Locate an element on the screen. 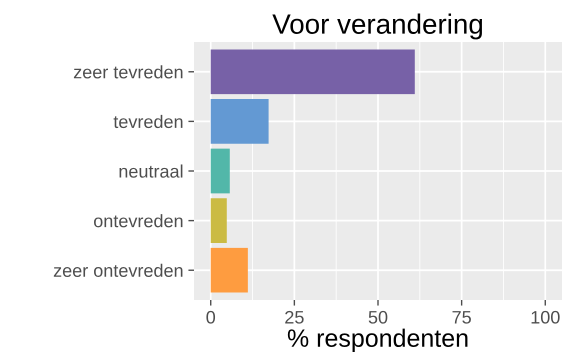 This screenshot has width=570, height=361. y-tick-label: neutraal is located at coordinates (151, 171).